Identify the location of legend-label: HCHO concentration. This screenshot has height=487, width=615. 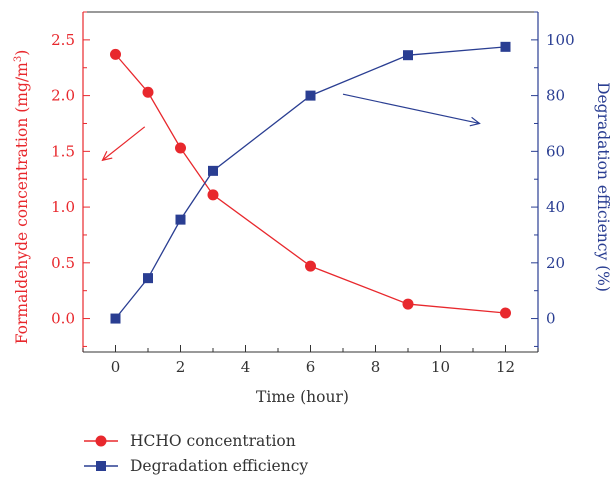
(213, 441).